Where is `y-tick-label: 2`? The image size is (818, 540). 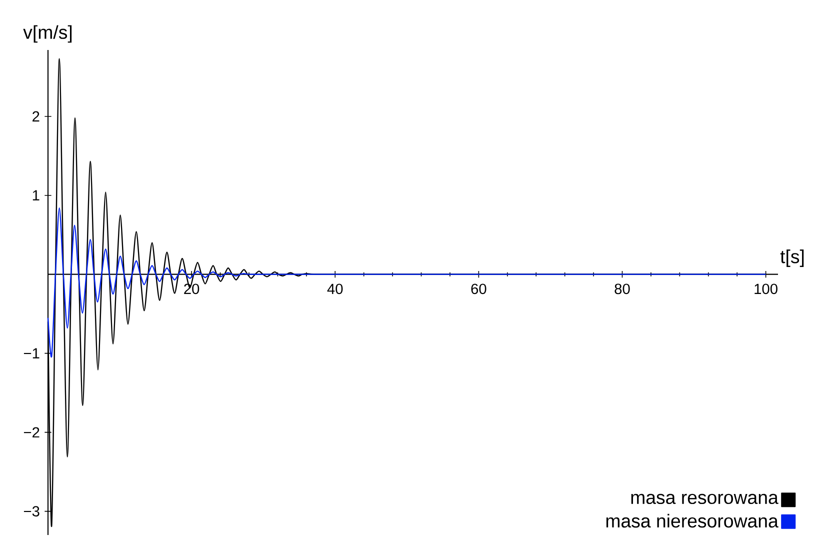
y-tick-label: 2 is located at coordinates (36, 116).